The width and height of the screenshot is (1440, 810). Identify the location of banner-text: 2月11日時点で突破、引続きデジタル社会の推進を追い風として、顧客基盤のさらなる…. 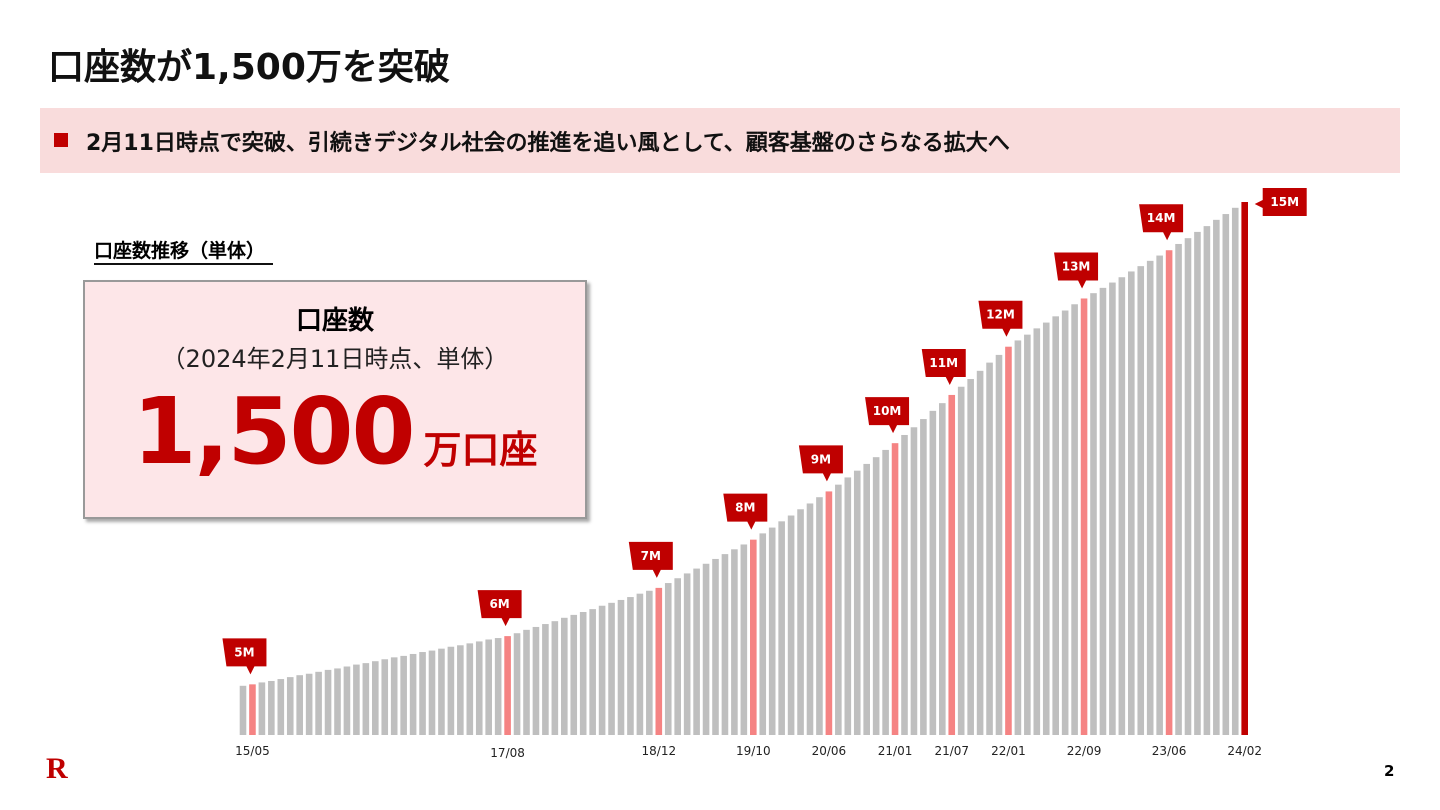
(548, 143).